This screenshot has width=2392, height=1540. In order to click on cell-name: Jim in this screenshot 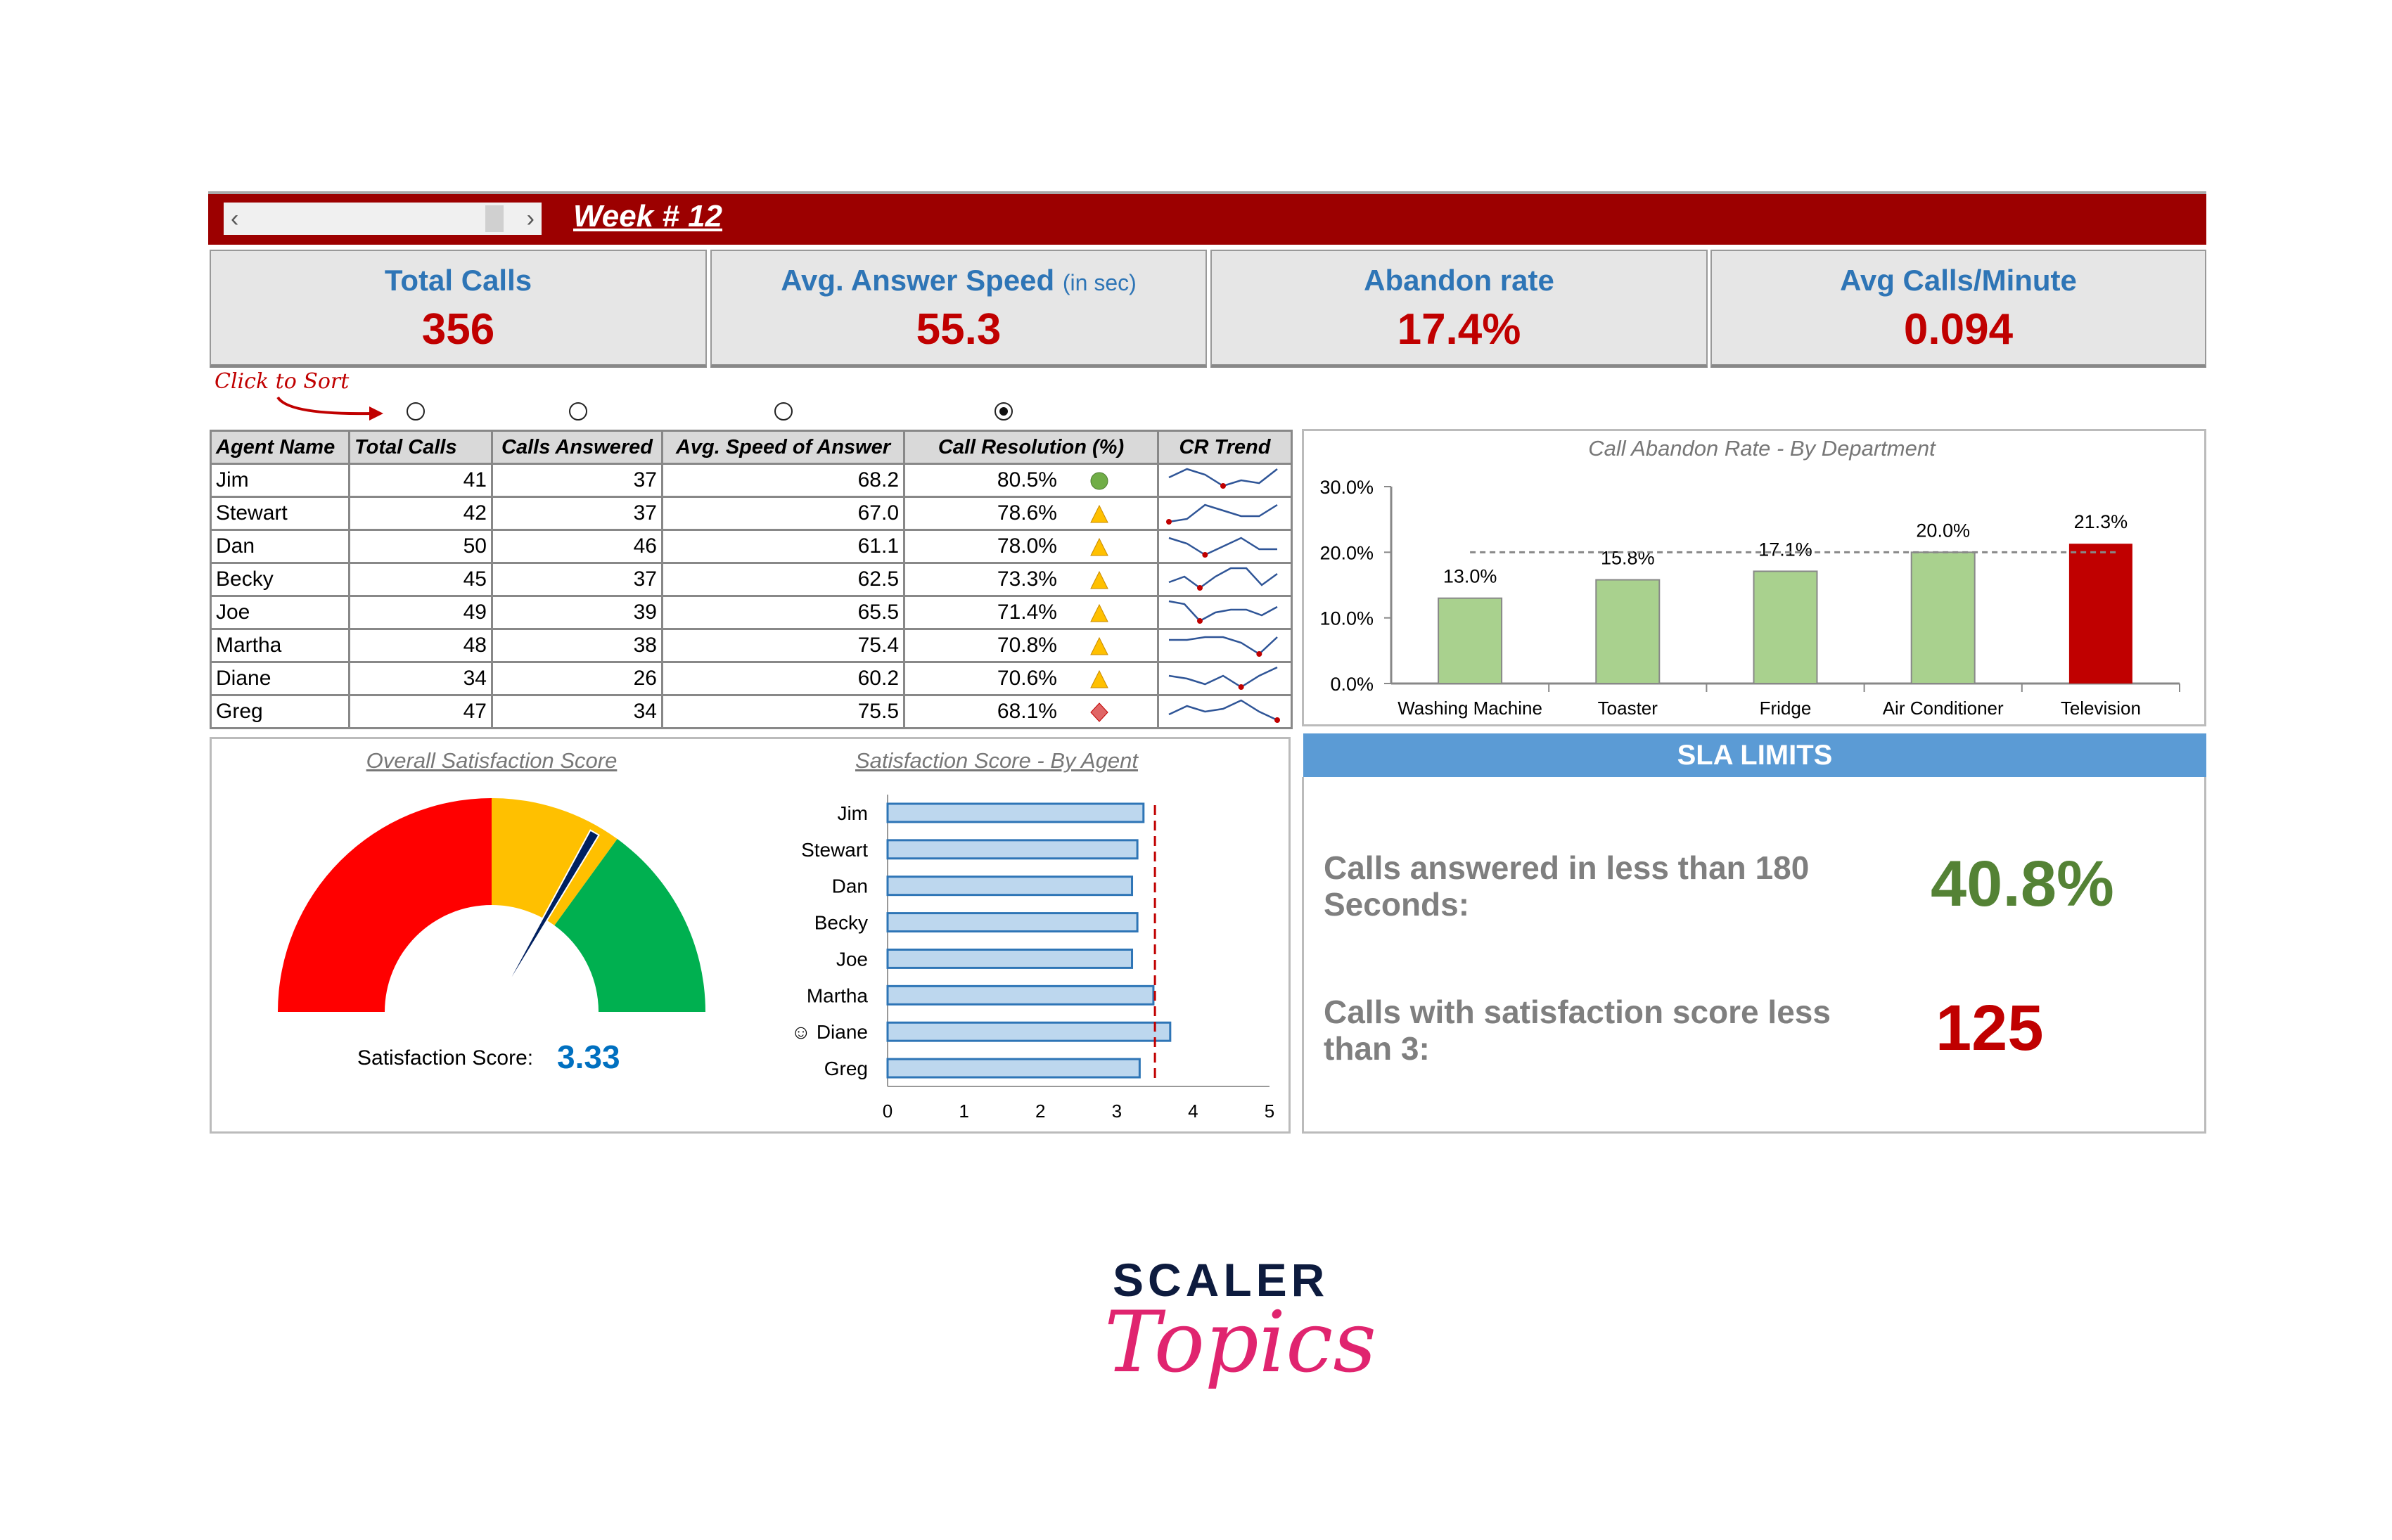, I will do `click(280, 480)`.